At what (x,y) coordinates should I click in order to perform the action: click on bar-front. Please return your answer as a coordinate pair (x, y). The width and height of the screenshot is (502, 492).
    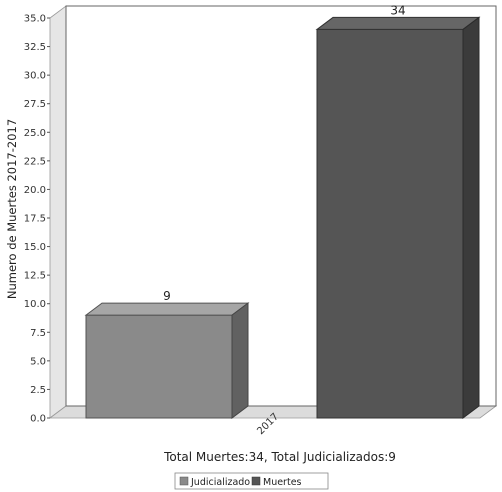
    Looking at the image, I should click on (159, 366).